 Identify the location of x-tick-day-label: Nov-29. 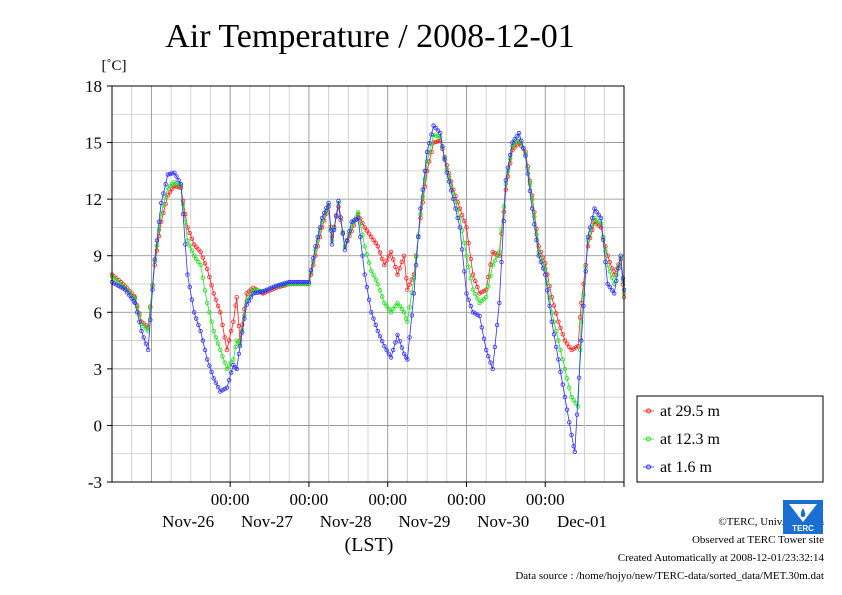
(424, 521).